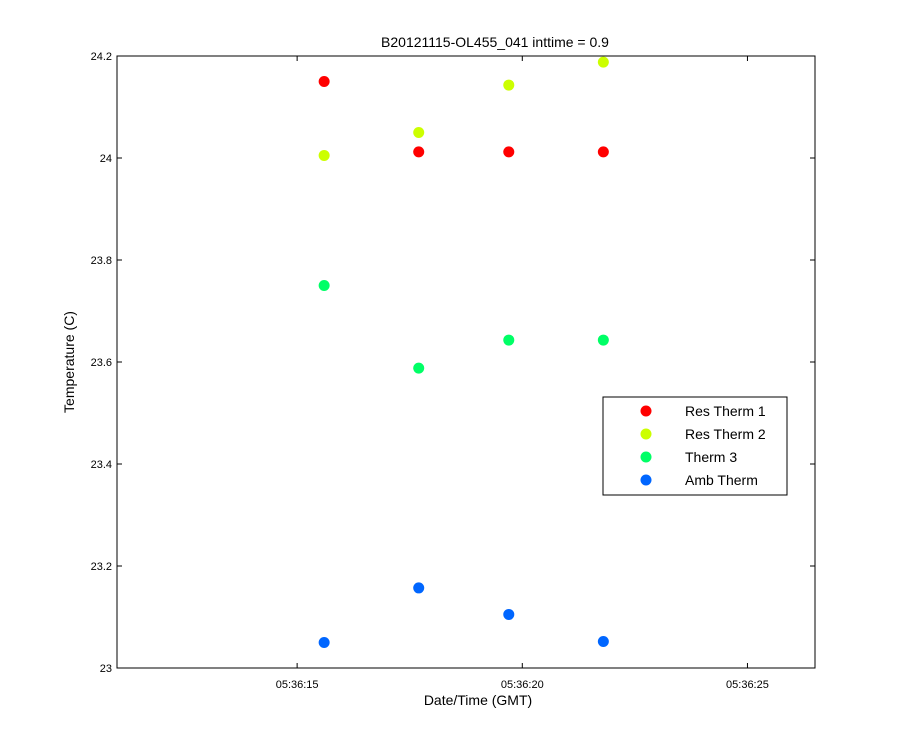 The height and width of the screenshot is (750, 900). What do you see at coordinates (106, 669) in the screenshot?
I see `y-tick-label: 23` at bounding box center [106, 669].